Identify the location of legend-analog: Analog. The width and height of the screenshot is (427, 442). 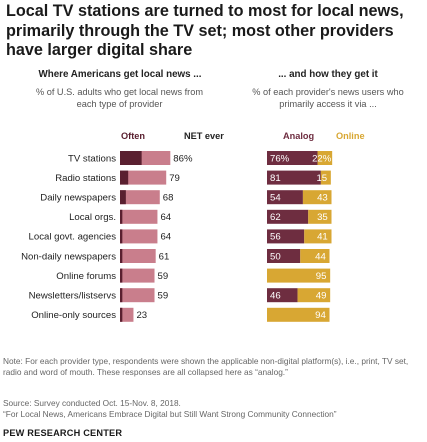
(299, 136).